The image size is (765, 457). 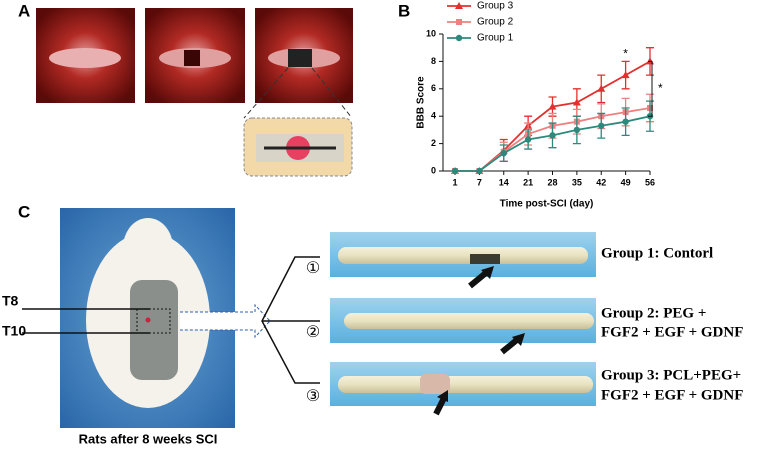 I want to click on incision, so click(x=148, y=320).